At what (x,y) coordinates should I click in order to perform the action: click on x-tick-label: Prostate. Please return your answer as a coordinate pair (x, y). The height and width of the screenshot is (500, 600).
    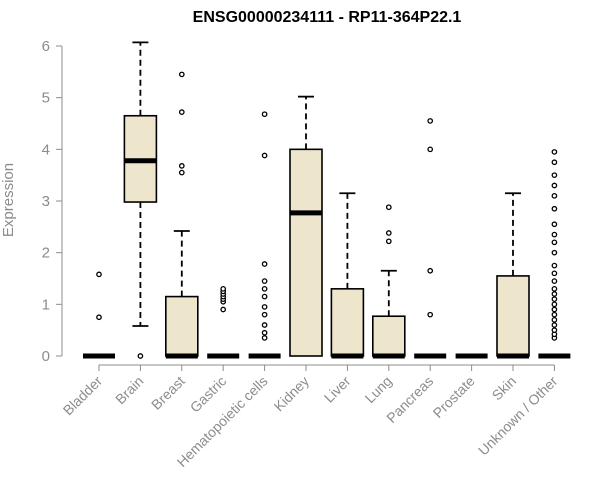
    Looking at the image, I should click on (454, 397).